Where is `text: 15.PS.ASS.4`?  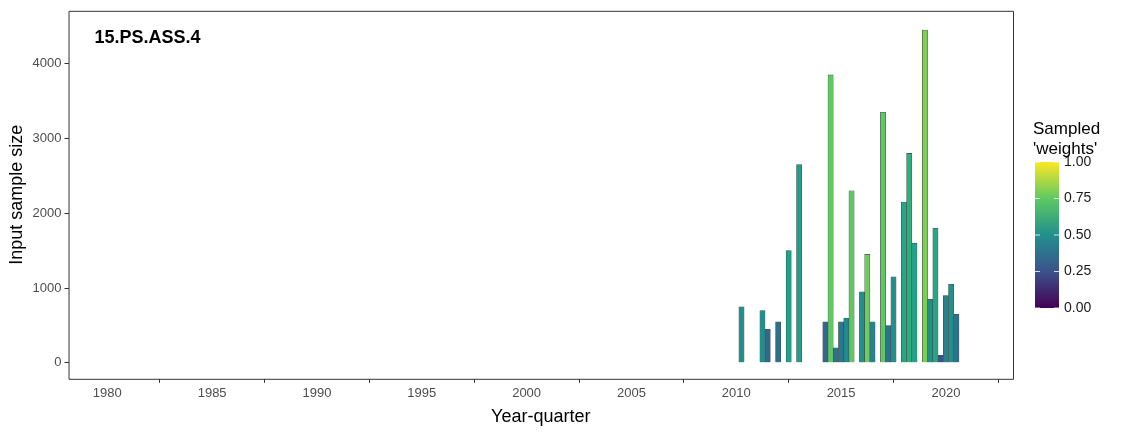 text: 15.PS.ASS.4 is located at coordinates (147, 36).